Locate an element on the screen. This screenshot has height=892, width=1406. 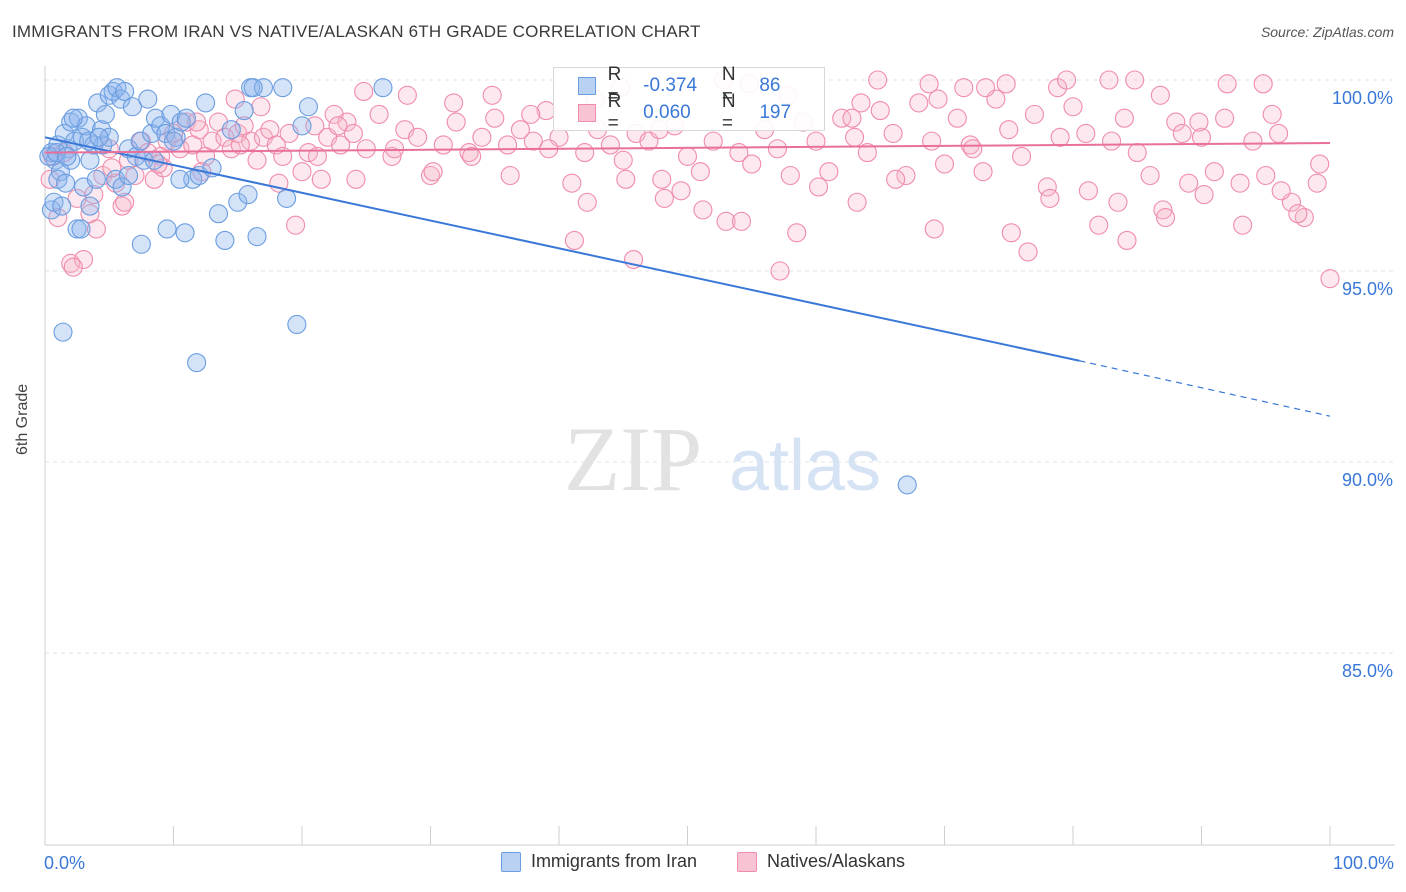
source-label: Source: ZipAtlas.com is located at coordinates (1327, 32).